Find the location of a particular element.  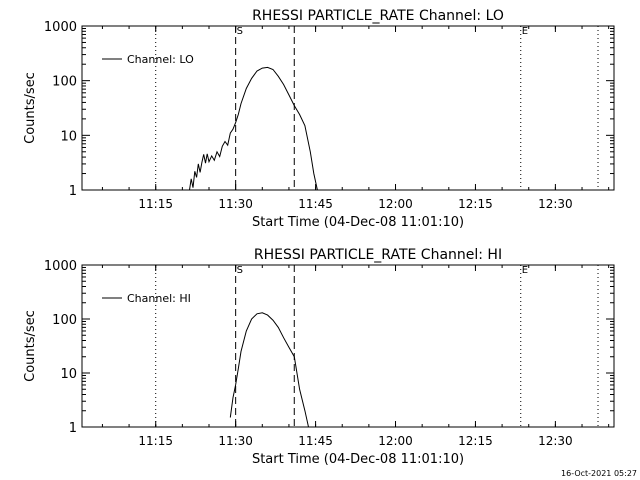

chart-title: RHESSI PARTICLE_RATE Channel: LO is located at coordinates (378, 16).